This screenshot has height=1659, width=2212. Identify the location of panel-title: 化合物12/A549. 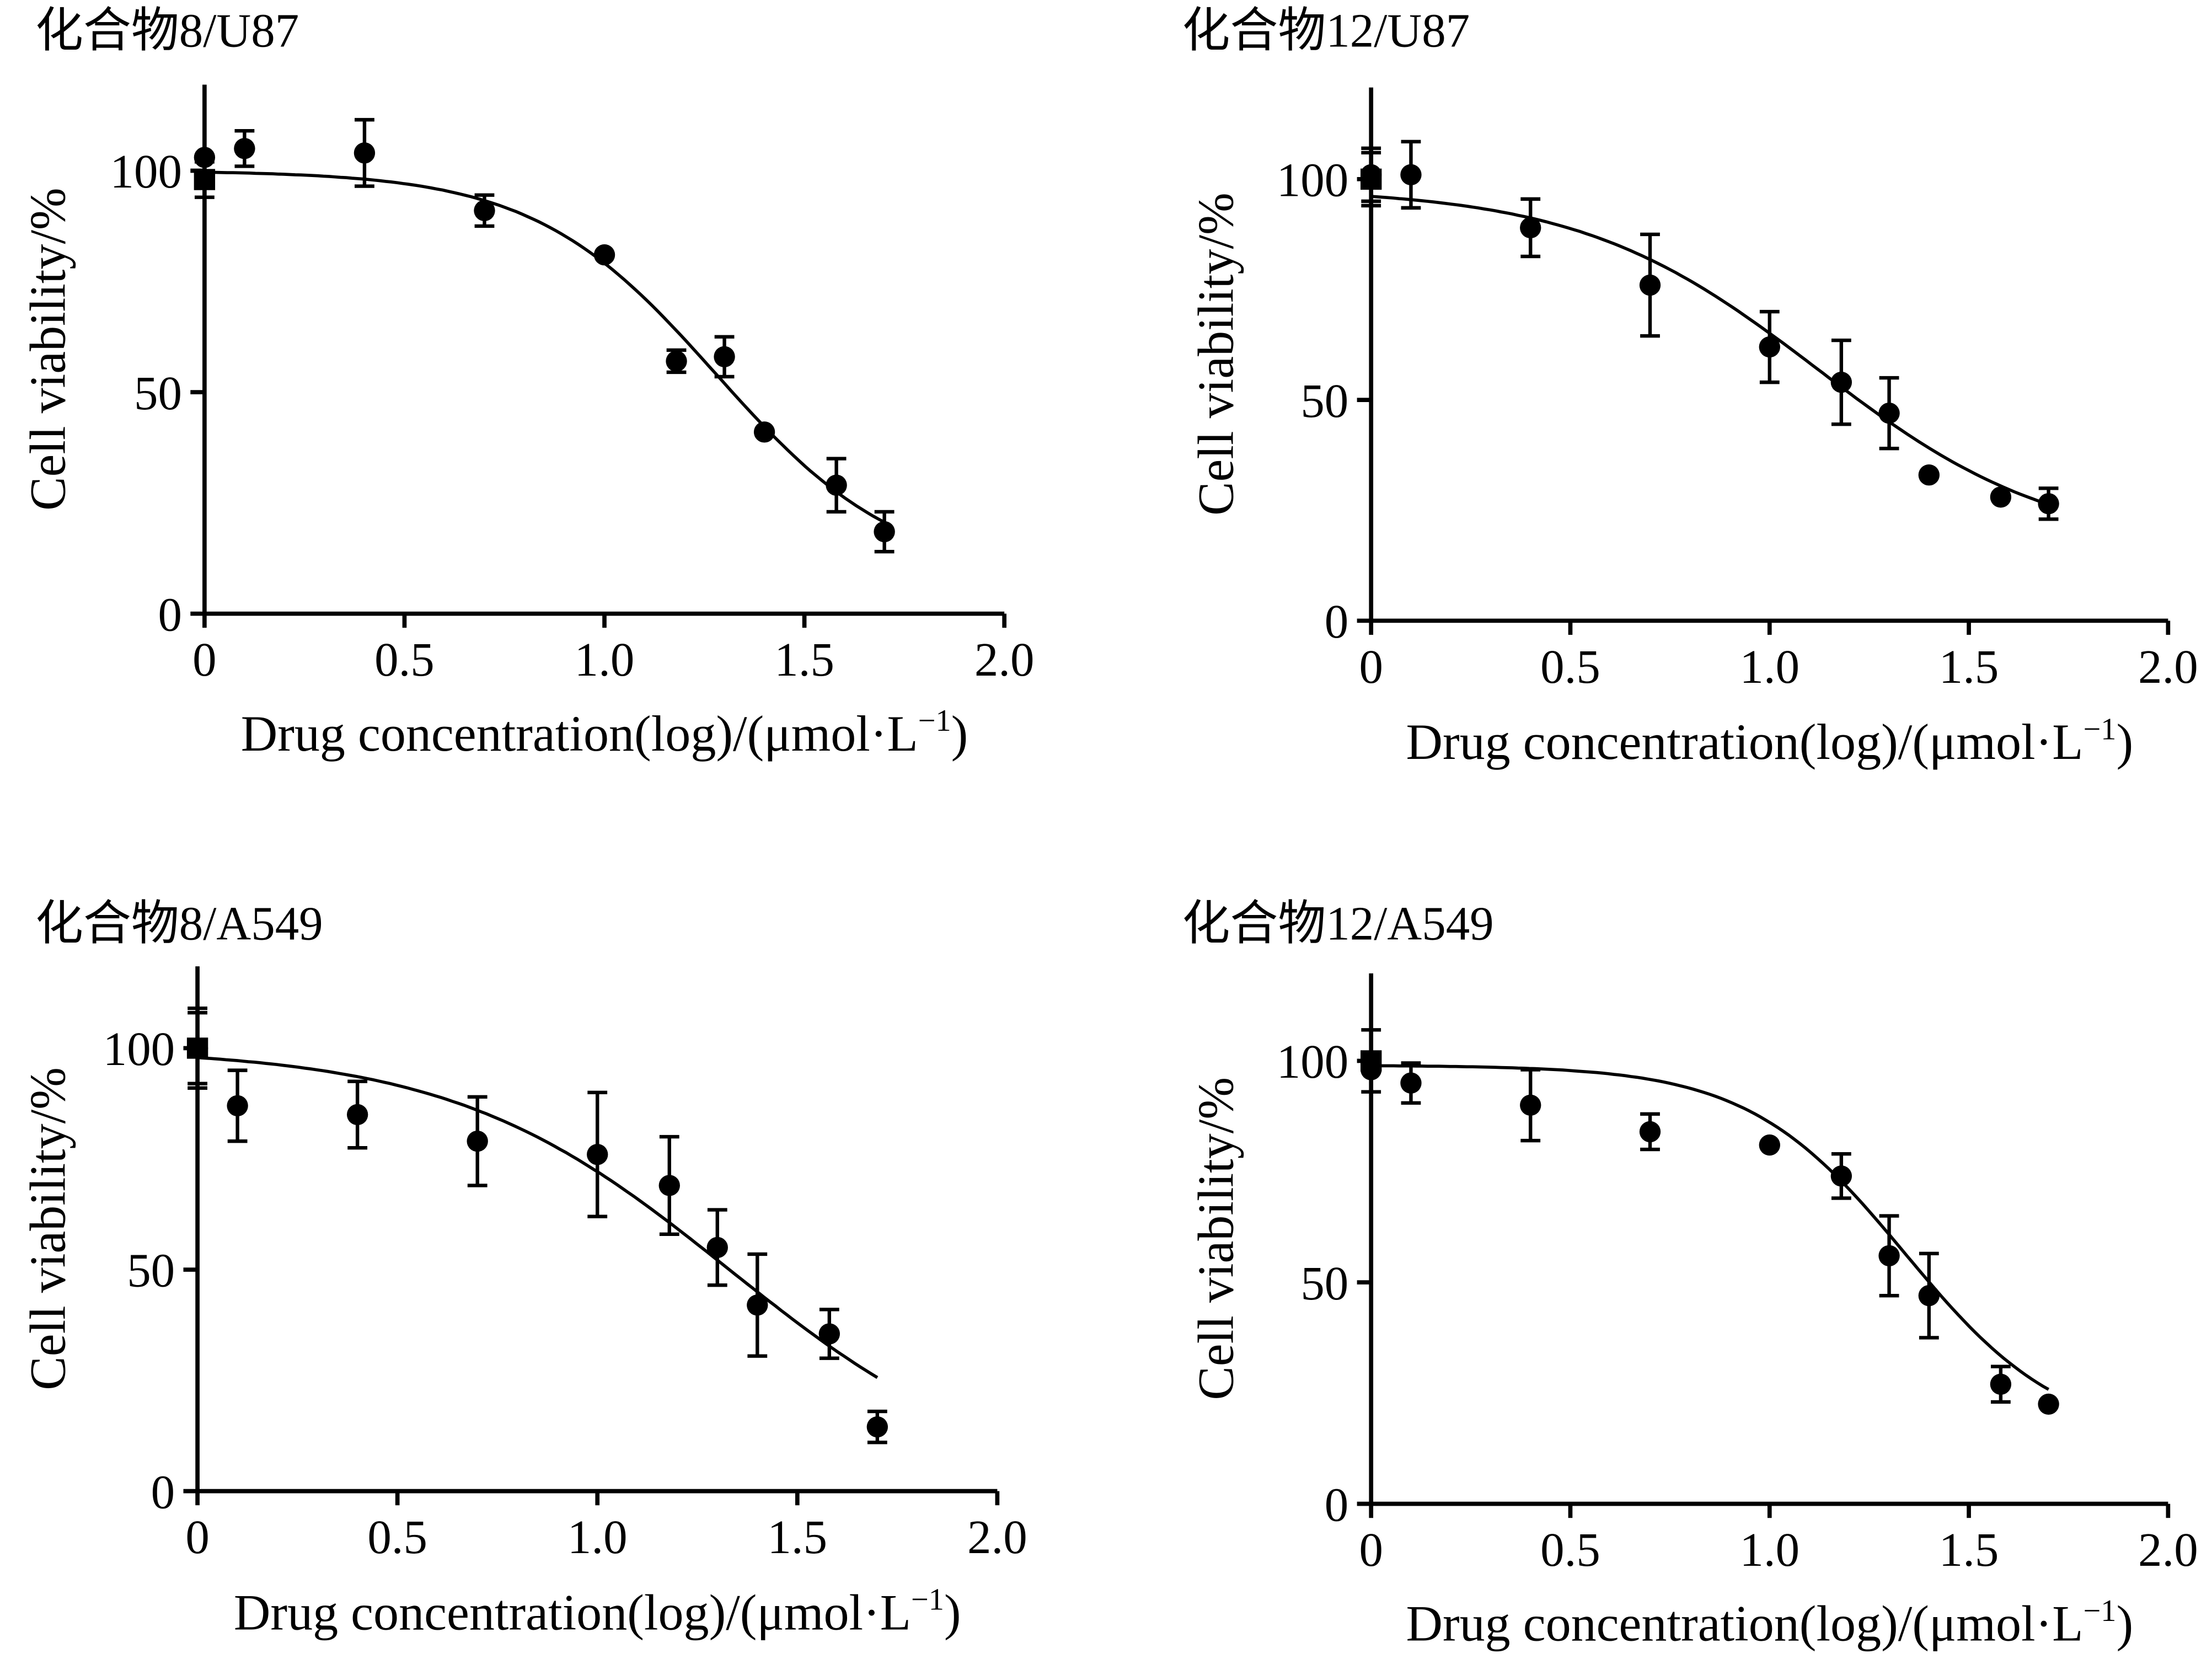
(1337, 924).